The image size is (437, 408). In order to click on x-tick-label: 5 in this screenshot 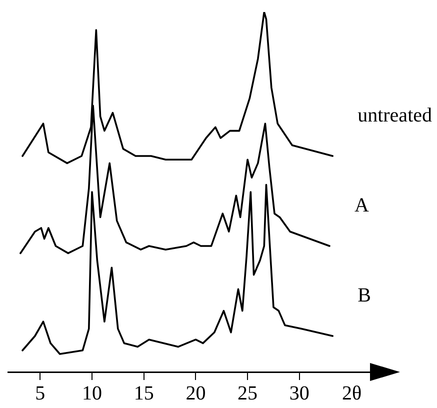, I will do `click(40, 393)`.